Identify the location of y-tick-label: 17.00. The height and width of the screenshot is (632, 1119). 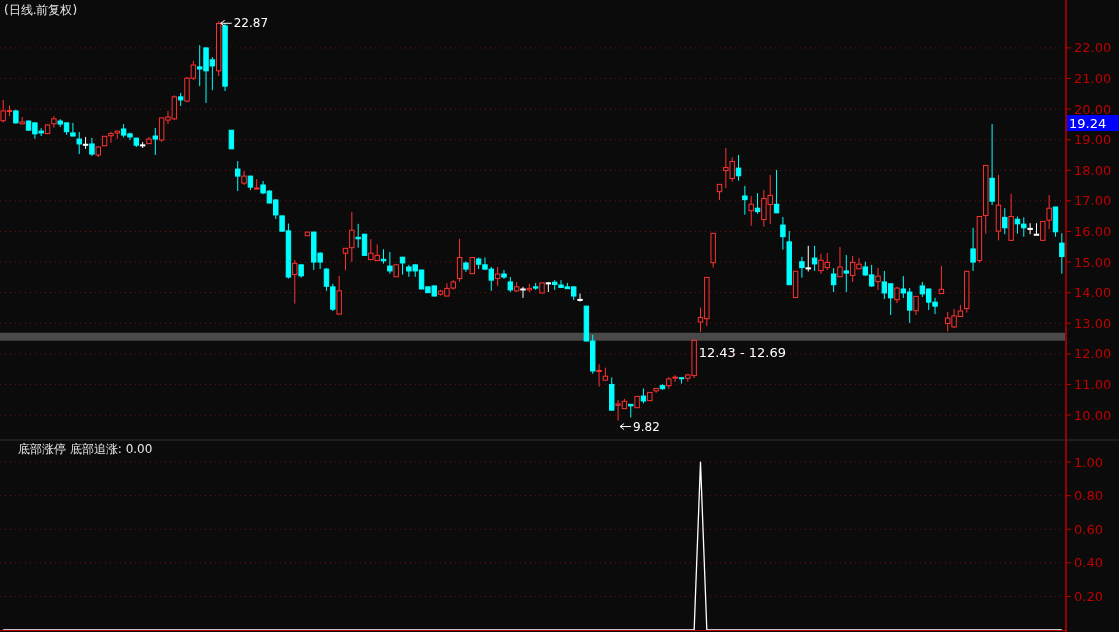
(1093, 201).